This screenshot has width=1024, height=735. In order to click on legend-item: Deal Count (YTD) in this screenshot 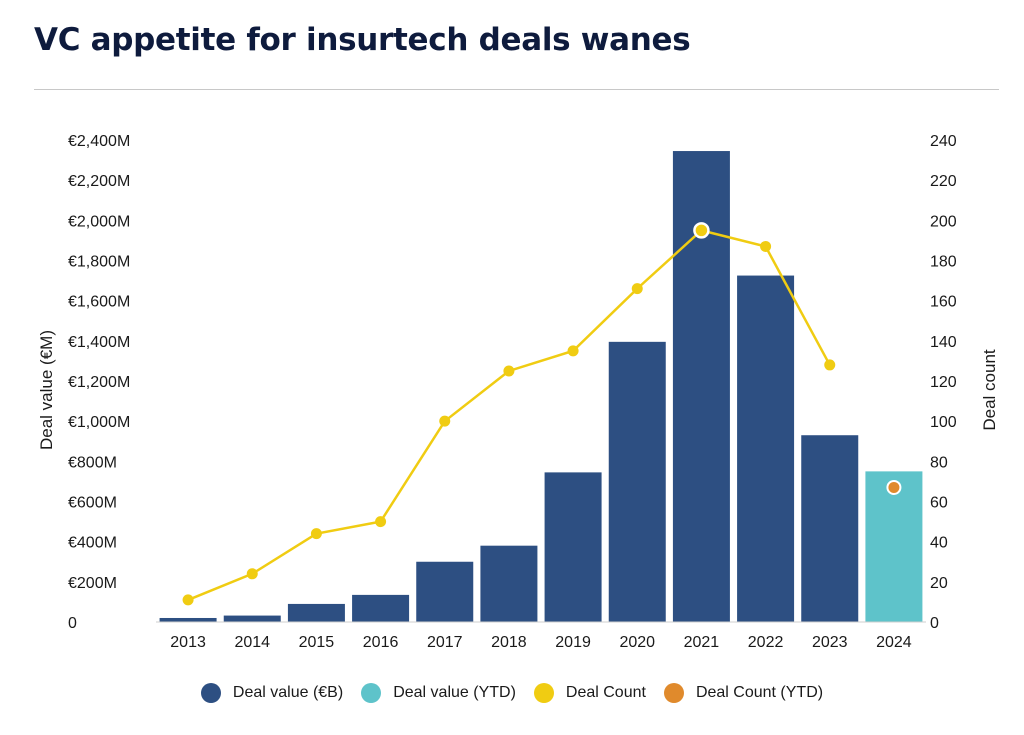, I will do `click(743, 693)`.